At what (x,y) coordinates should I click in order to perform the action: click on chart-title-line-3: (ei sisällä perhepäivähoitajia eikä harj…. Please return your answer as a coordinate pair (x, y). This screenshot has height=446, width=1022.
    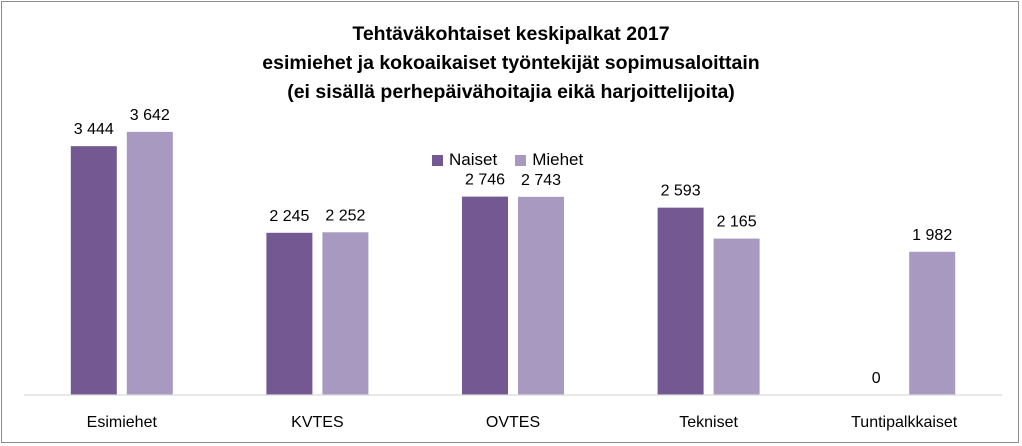
    Looking at the image, I should click on (511, 92).